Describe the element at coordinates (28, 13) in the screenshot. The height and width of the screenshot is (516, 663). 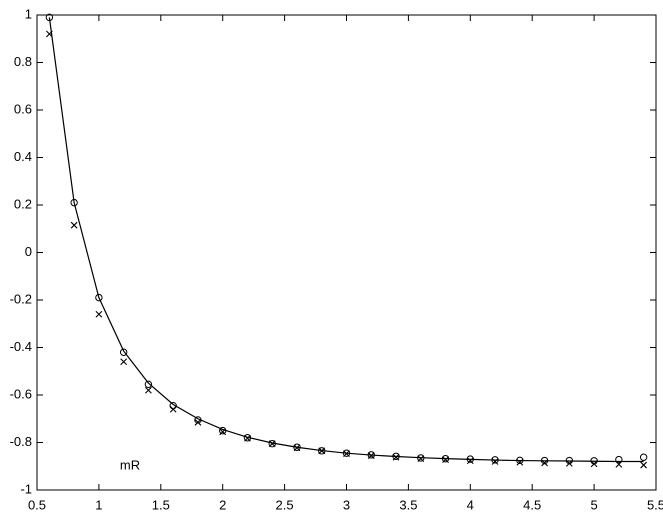
I see `y-tick-label: 1` at that location.